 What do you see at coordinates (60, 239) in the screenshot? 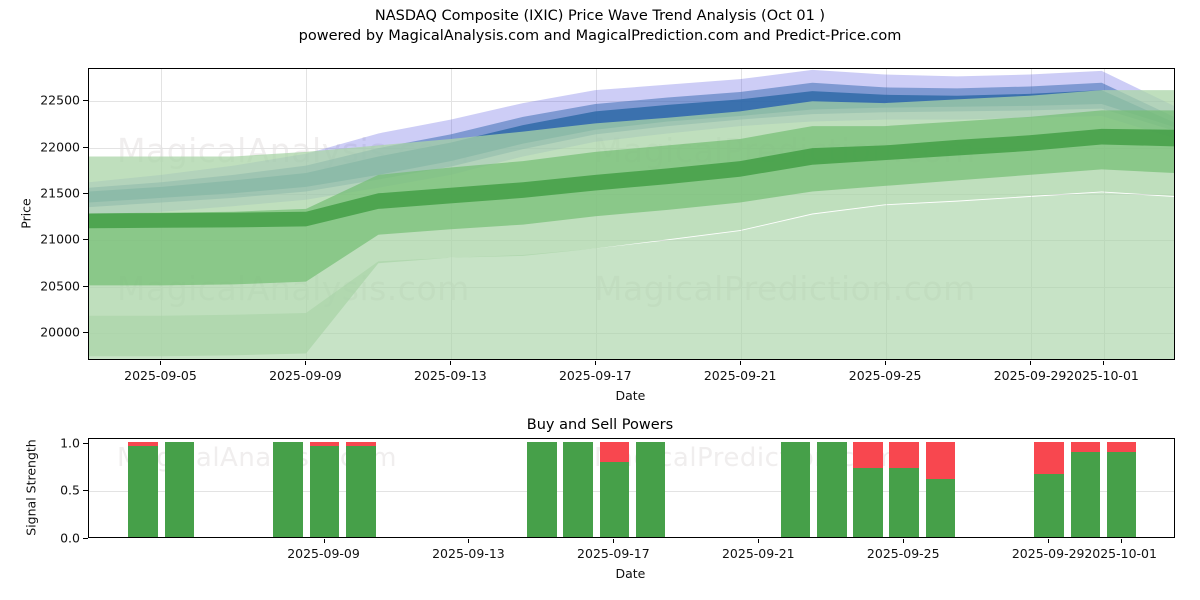
I see `price-ytick-label: 21000` at bounding box center [60, 239].